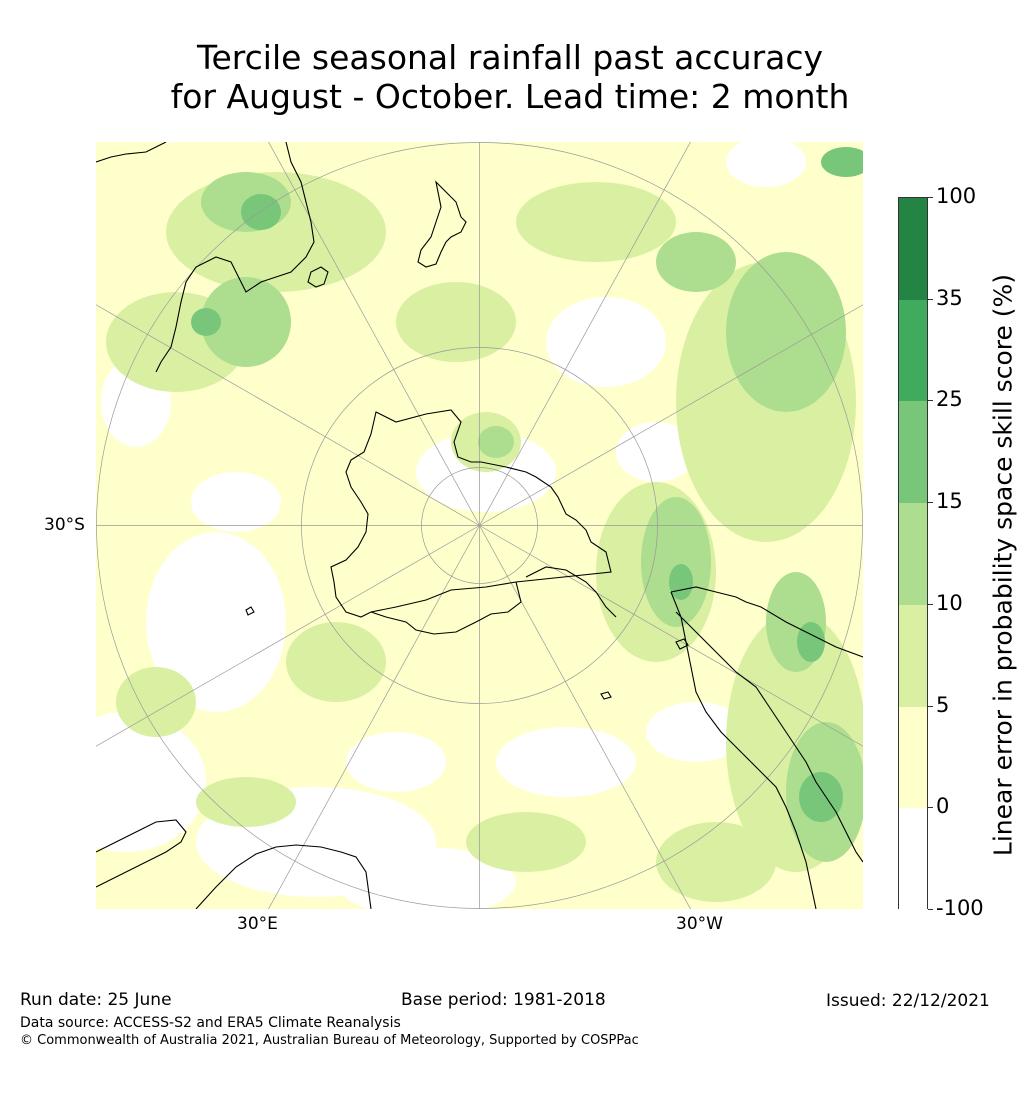 The image size is (1020, 1095). What do you see at coordinates (699, 924) in the screenshot?
I see `lon-label-30w: 30°W` at bounding box center [699, 924].